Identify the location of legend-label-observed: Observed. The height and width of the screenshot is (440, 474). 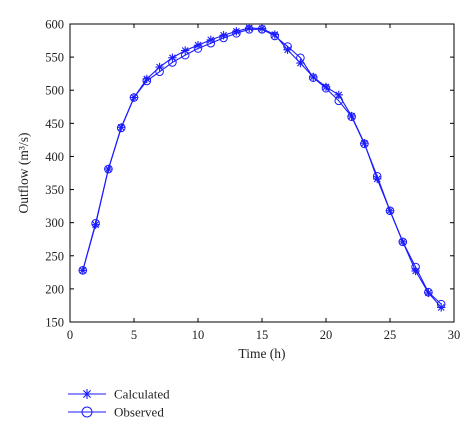
(139, 412).